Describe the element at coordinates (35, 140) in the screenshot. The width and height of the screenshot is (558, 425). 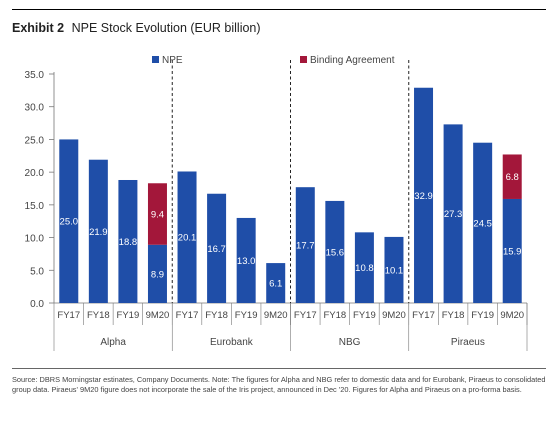
I see `y-tick-label: 25.0` at that location.